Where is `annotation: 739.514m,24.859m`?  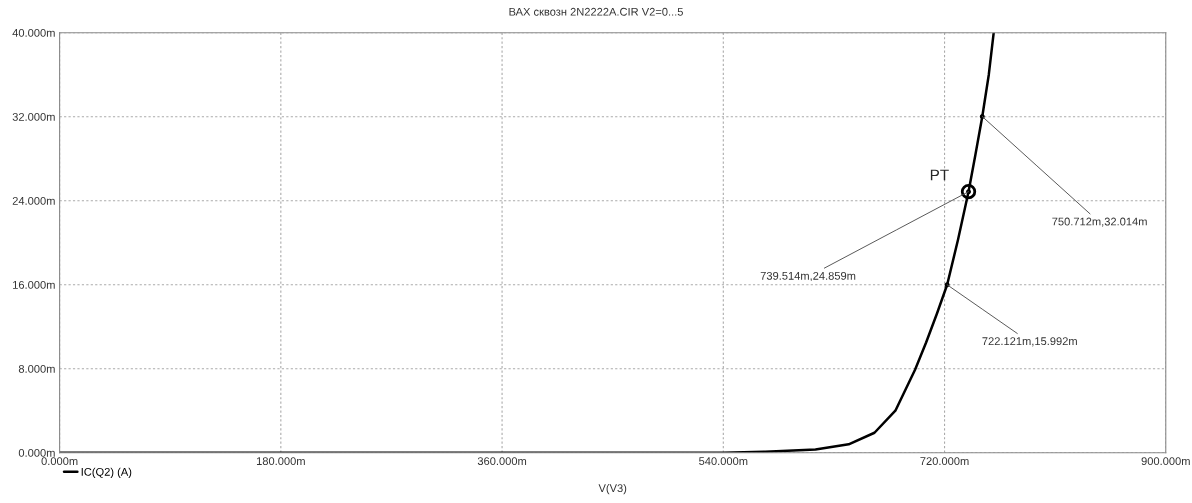
annotation: 739.514m,24.859m is located at coordinates (808, 276).